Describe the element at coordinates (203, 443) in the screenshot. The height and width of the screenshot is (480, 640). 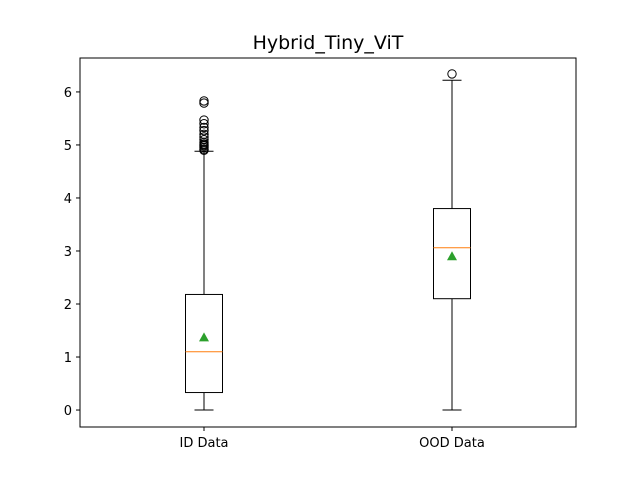
I see `x-tick-label: ID Data` at that location.